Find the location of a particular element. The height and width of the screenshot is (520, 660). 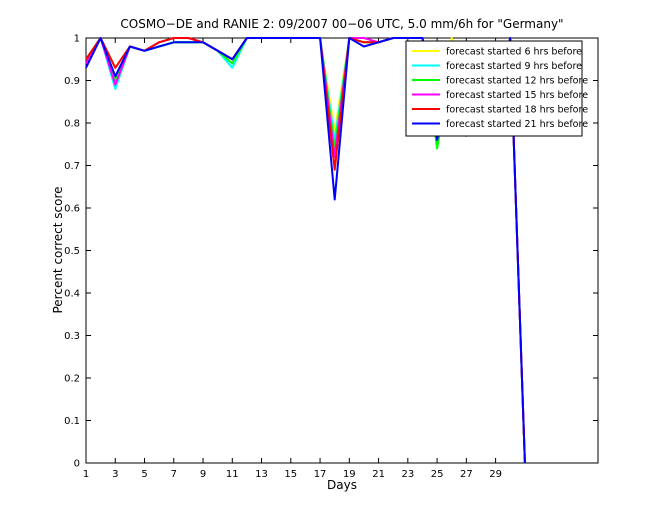

x-tick-label: 13 is located at coordinates (261, 474).